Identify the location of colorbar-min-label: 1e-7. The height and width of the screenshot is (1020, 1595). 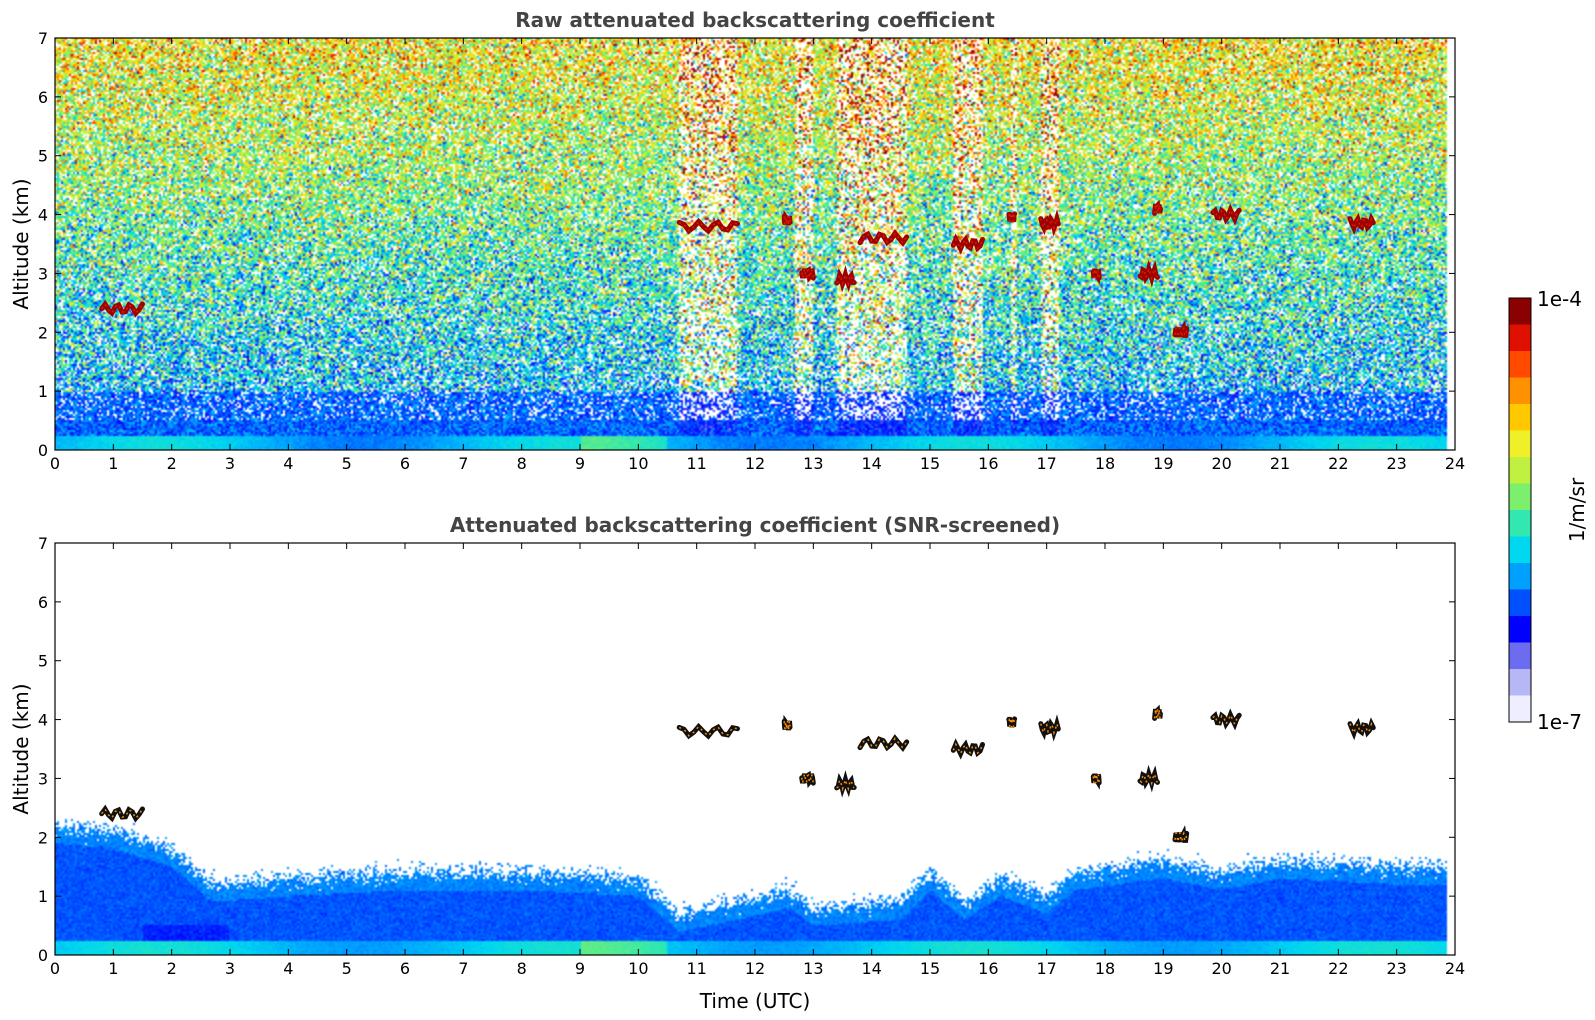
(1559, 722).